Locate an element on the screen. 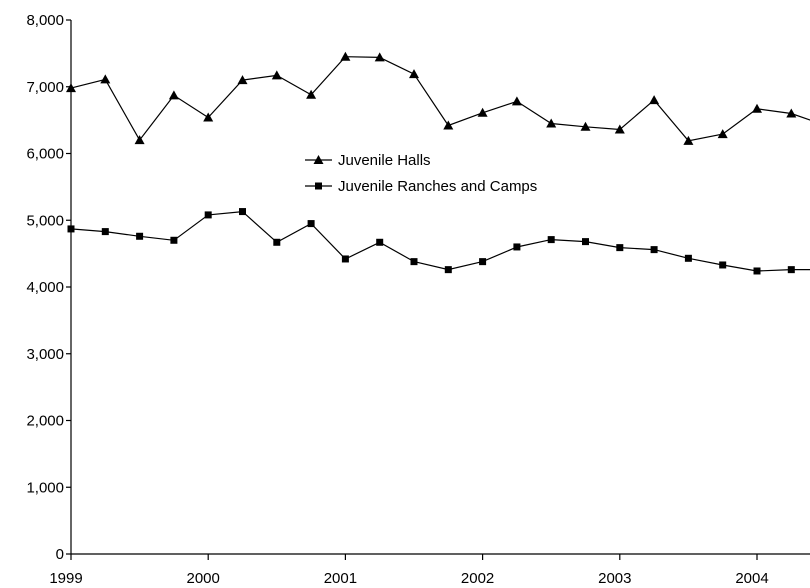 This screenshot has width=810, height=588. x-tick-label: 2004 is located at coordinates (751, 578).